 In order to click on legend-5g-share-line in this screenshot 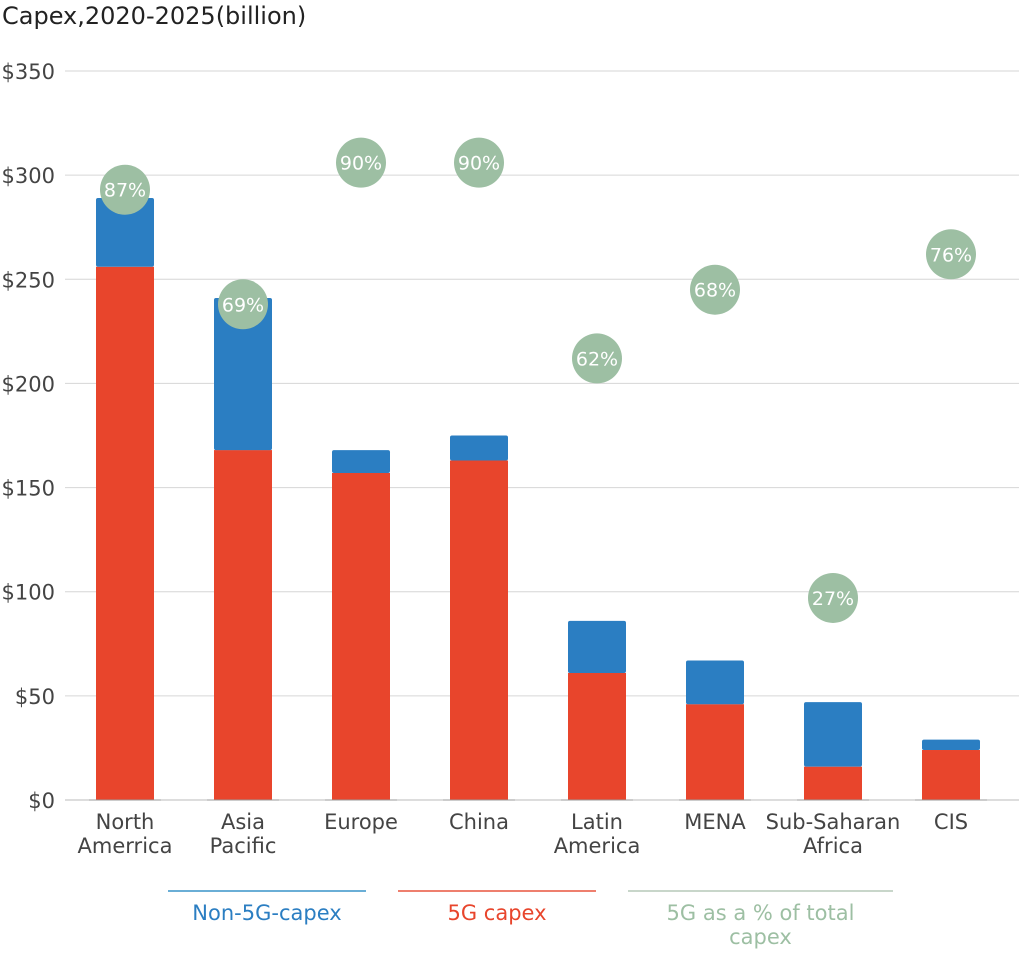, I will do `click(760, 891)`.